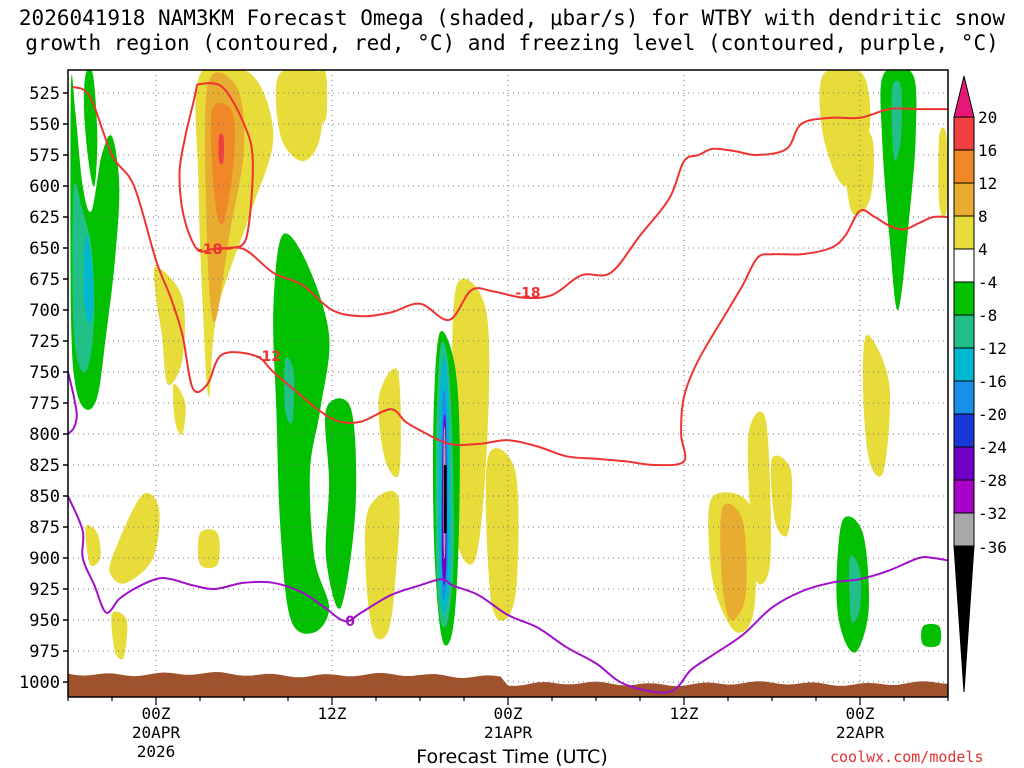  What do you see at coordinates (44, 435) in the screenshot?
I see `y-tick-label: 800` at bounding box center [44, 435].